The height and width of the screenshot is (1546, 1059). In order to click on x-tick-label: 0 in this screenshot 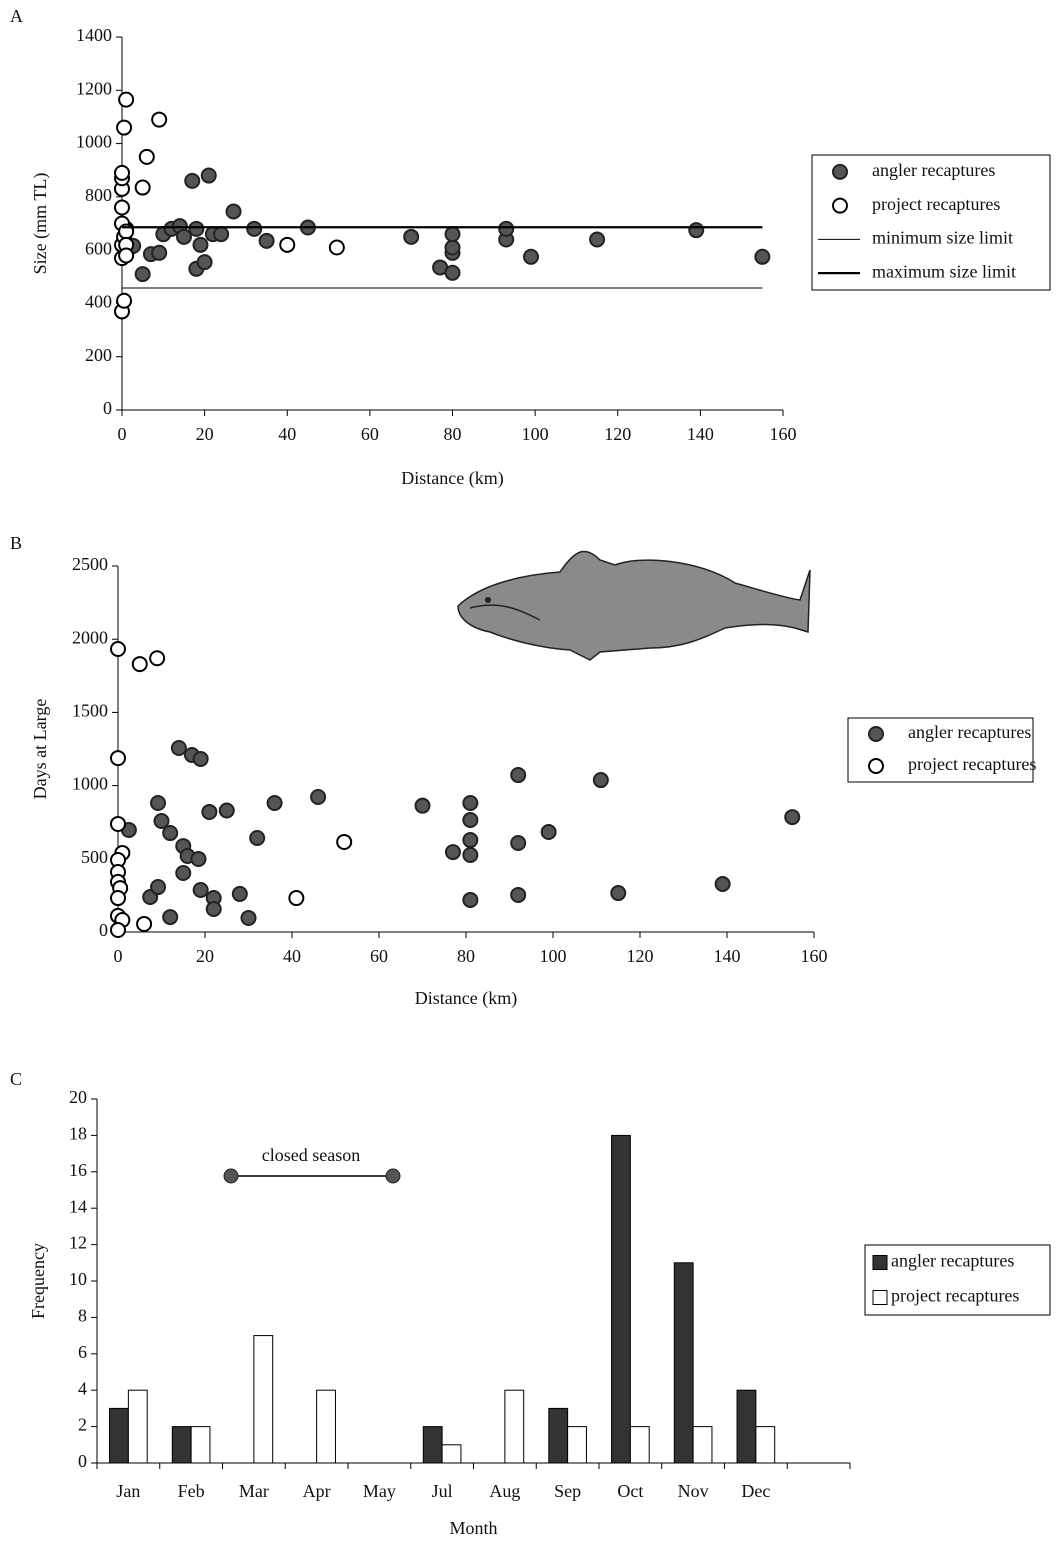, I will do `click(118, 956)`.